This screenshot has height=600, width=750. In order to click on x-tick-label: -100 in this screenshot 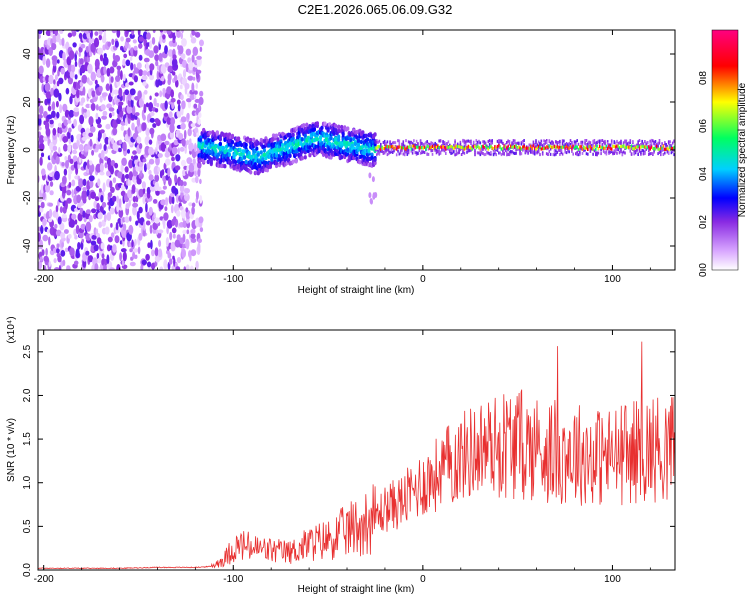, I will do `click(233, 579)`.